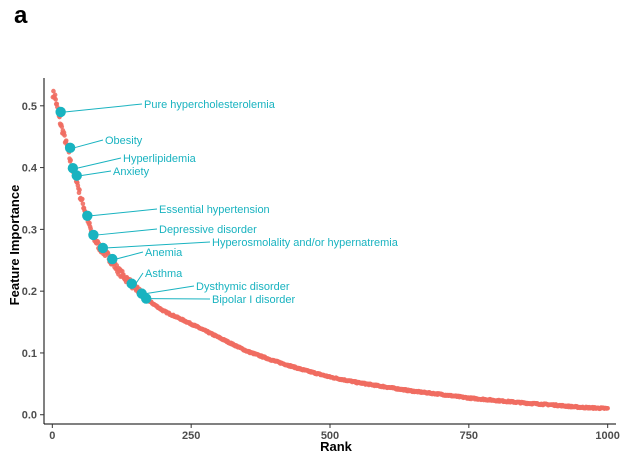  I want to click on annotation-label: Anxiety, so click(131, 172).